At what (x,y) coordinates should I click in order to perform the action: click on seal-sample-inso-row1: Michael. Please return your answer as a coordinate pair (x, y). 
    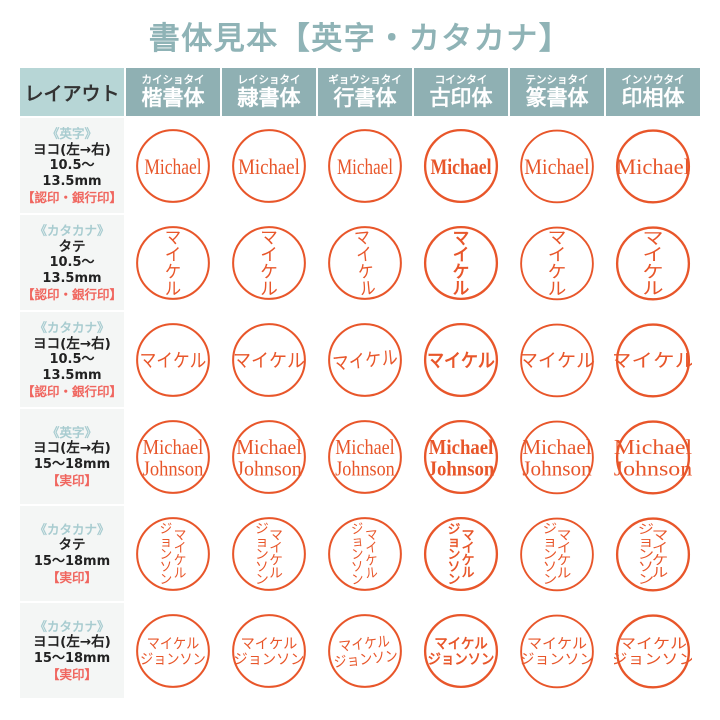
    Looking at the image, I should click on (653, 166).